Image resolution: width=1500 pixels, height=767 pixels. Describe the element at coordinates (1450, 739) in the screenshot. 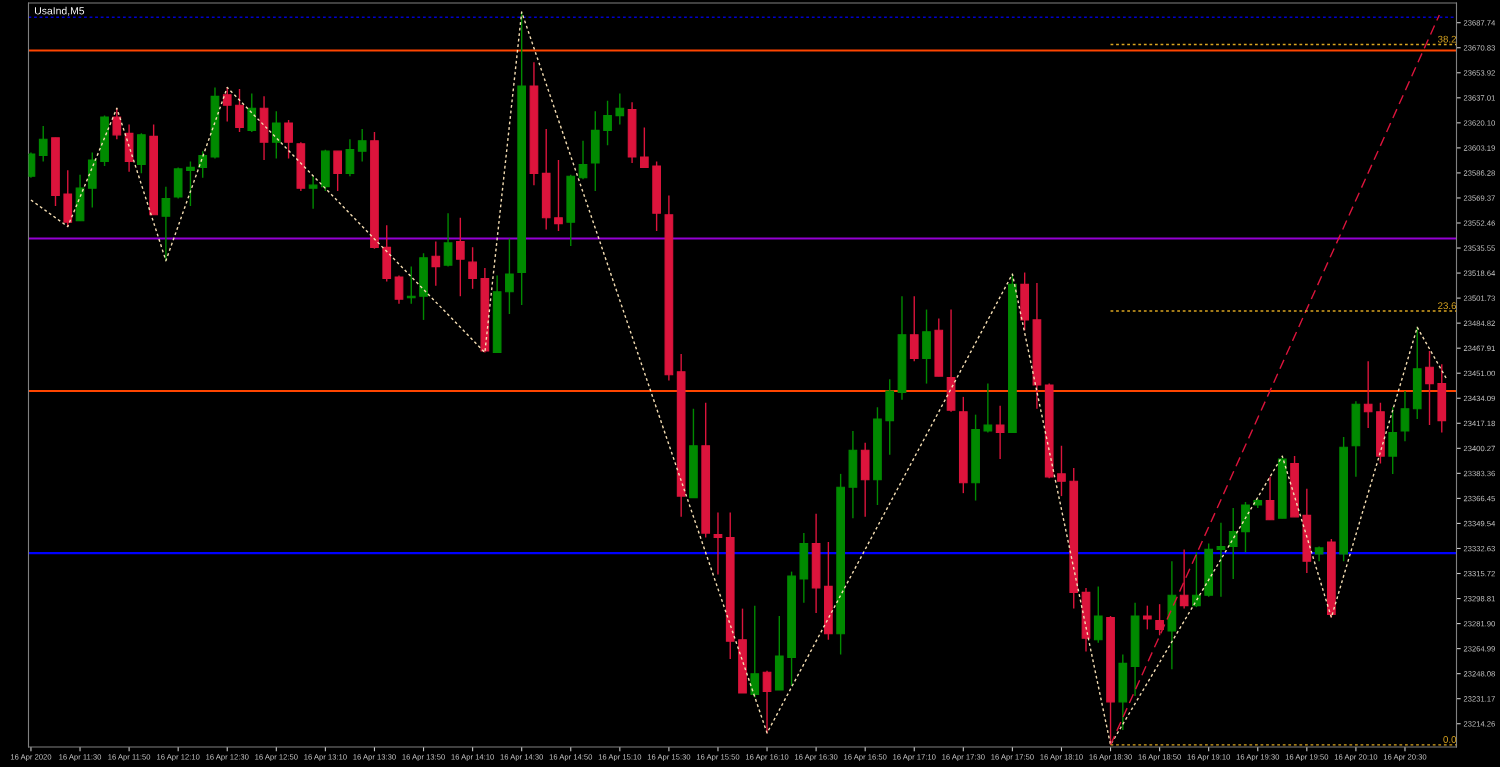

I see `series-label: 0.0` at that location.